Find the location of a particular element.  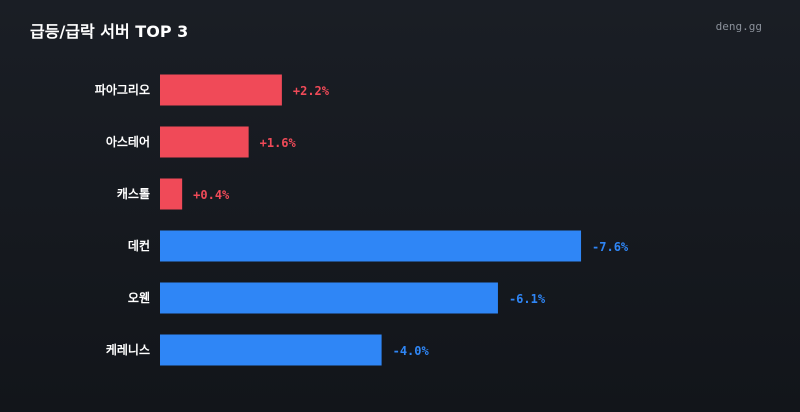

category-label: 파아그리오 is located at coordinates (122, 89).